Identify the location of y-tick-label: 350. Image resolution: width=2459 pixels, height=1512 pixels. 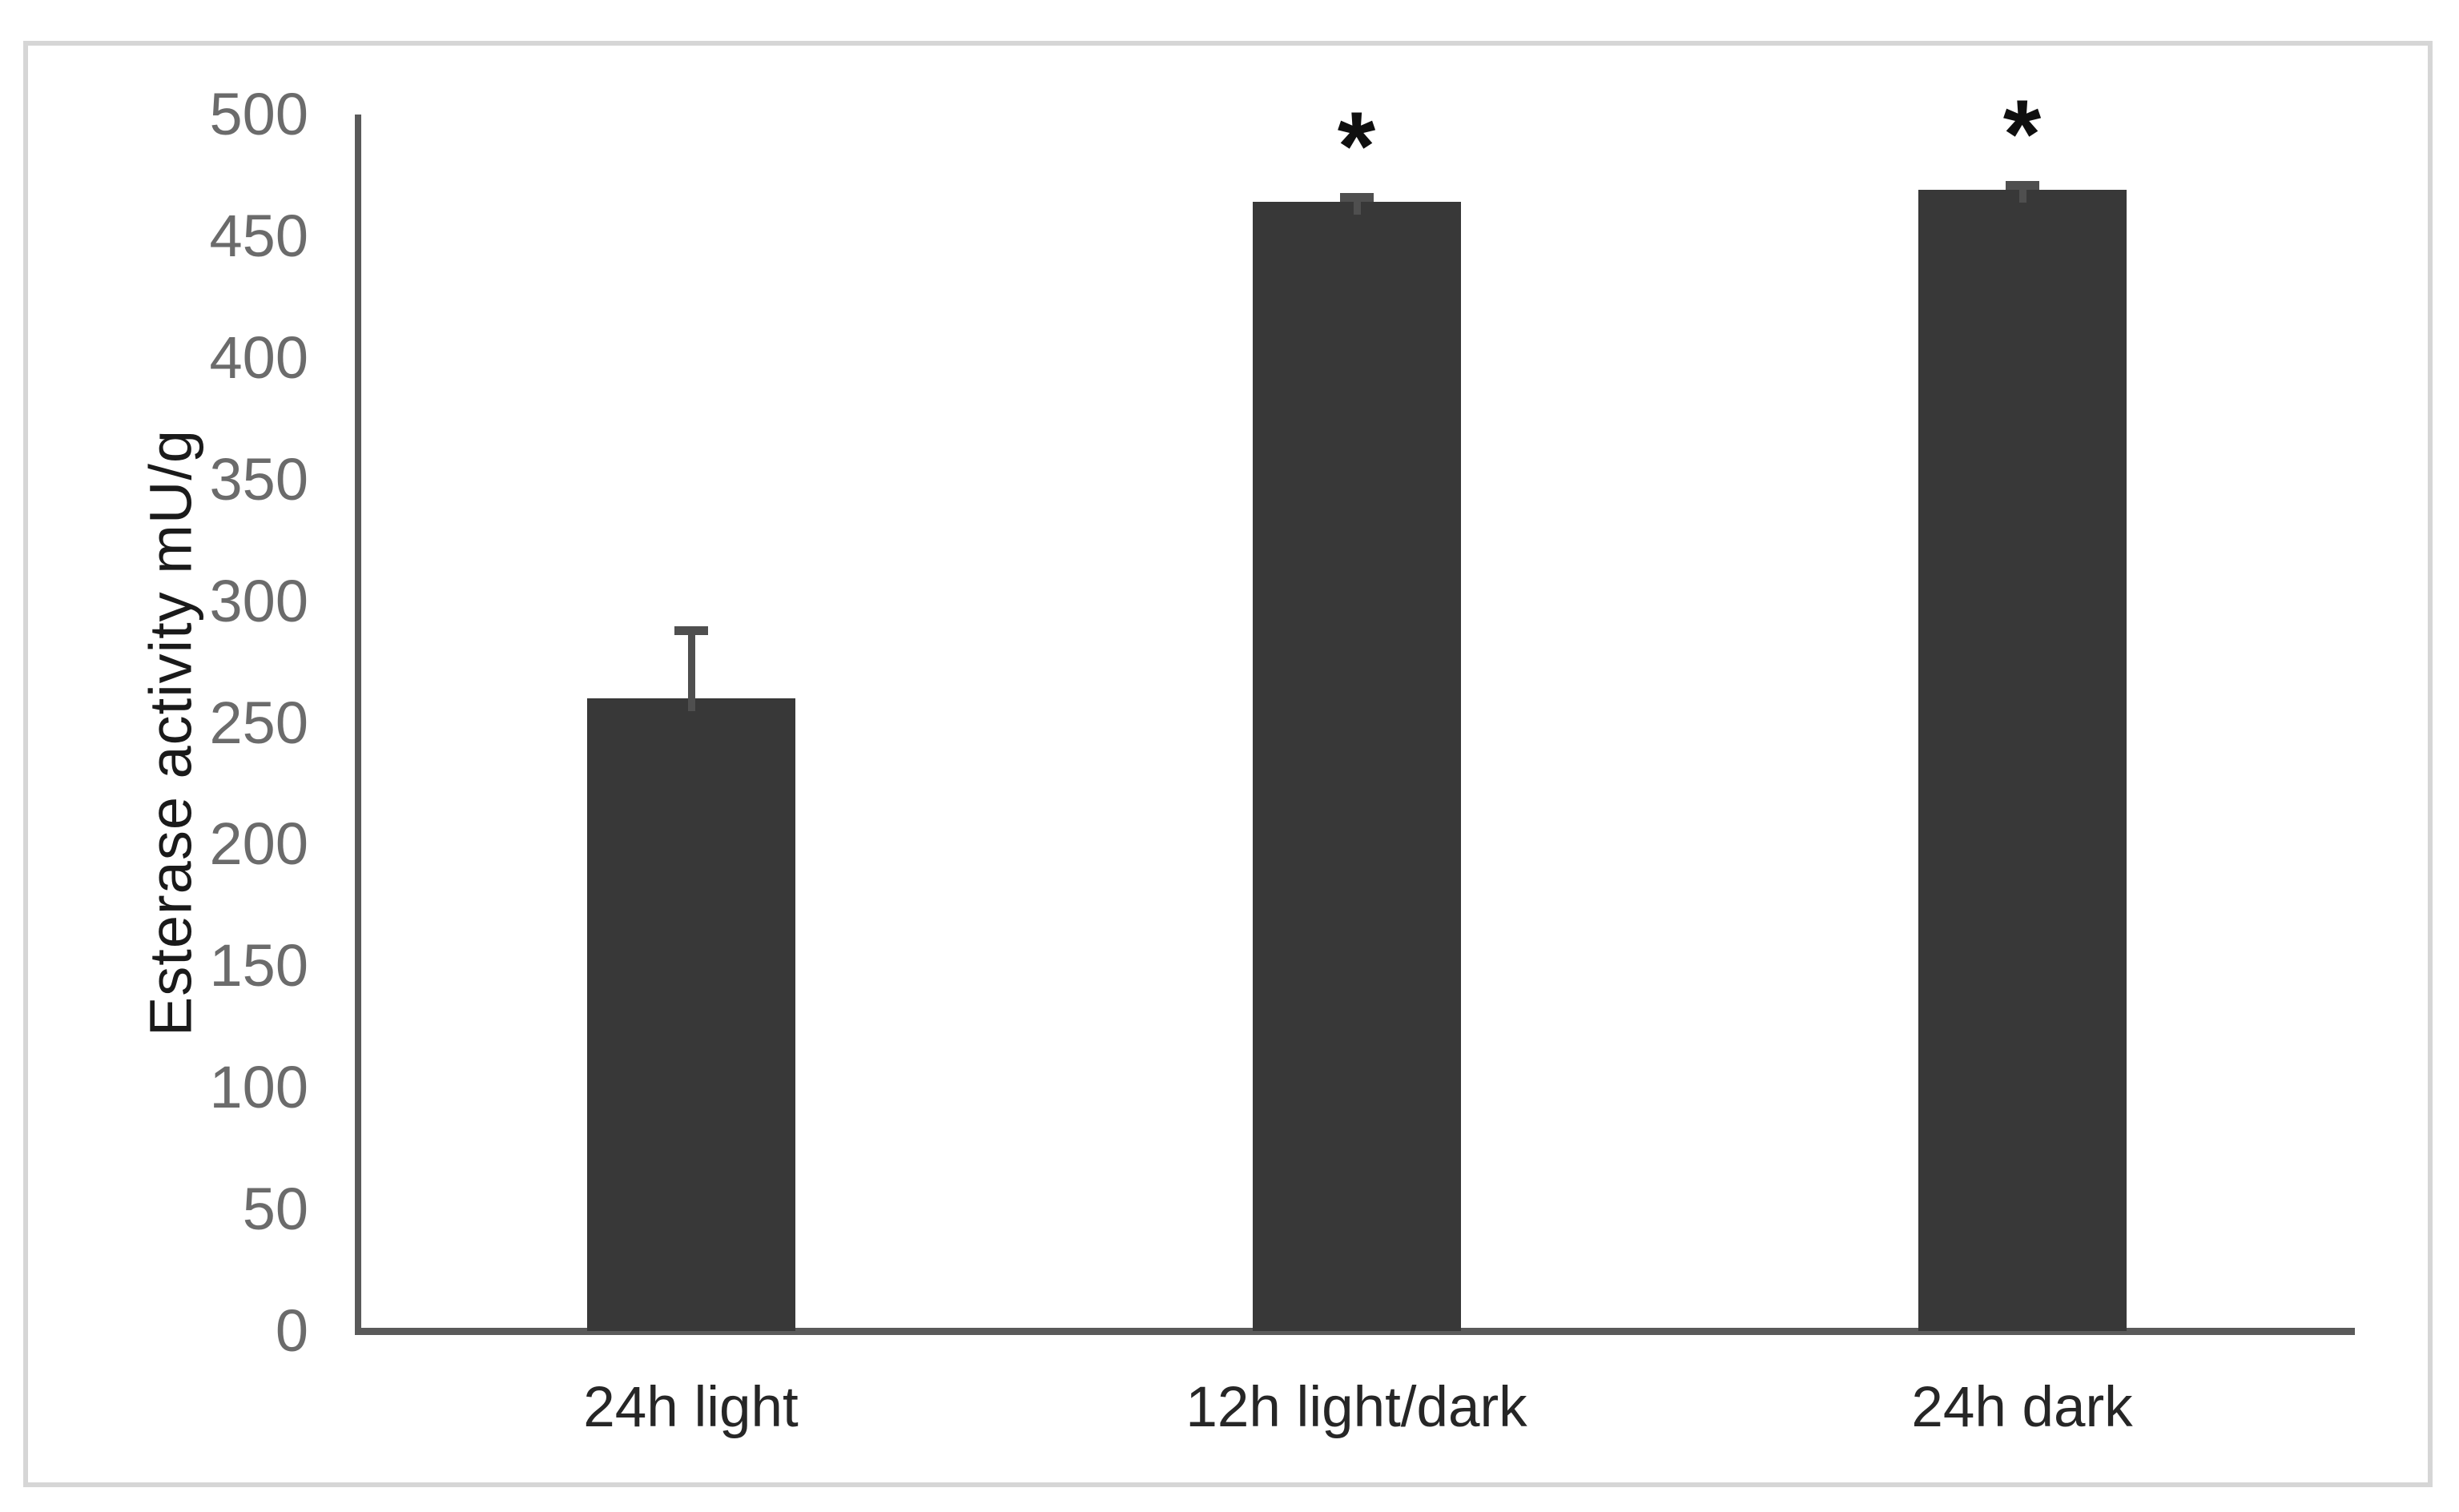
(258, 479).